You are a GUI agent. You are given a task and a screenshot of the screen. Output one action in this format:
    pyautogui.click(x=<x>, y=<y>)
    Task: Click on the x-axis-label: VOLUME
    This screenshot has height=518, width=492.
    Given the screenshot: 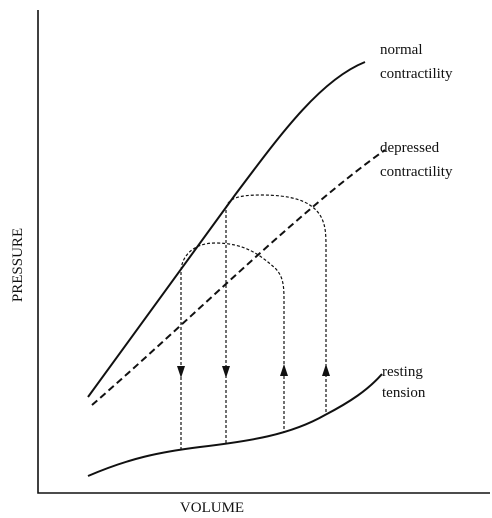 What is the action you would take?
    pyautogui.click(x=212, y=508)
    